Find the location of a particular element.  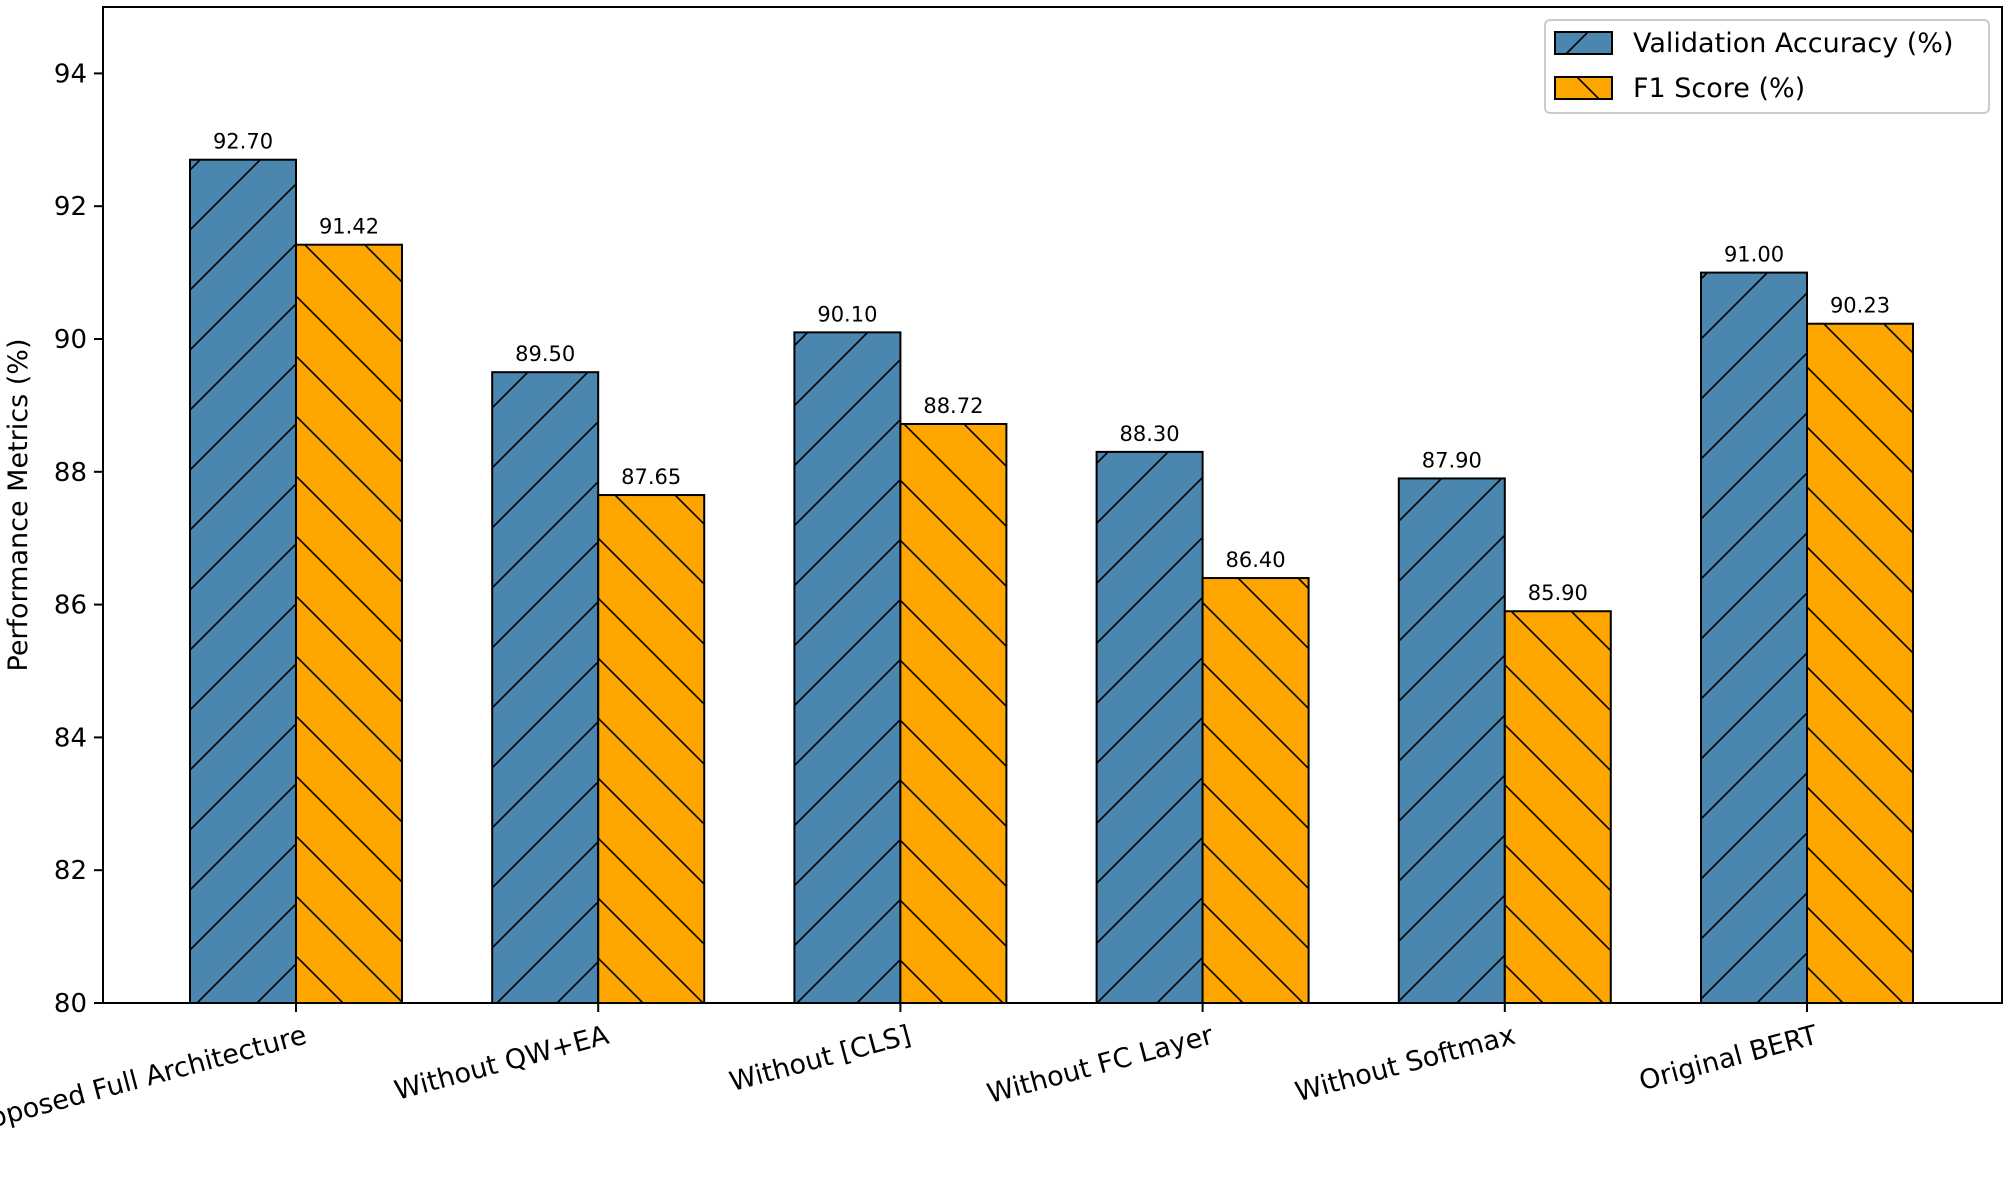

value-label: 90.10 is located at coordinates (847, 314).